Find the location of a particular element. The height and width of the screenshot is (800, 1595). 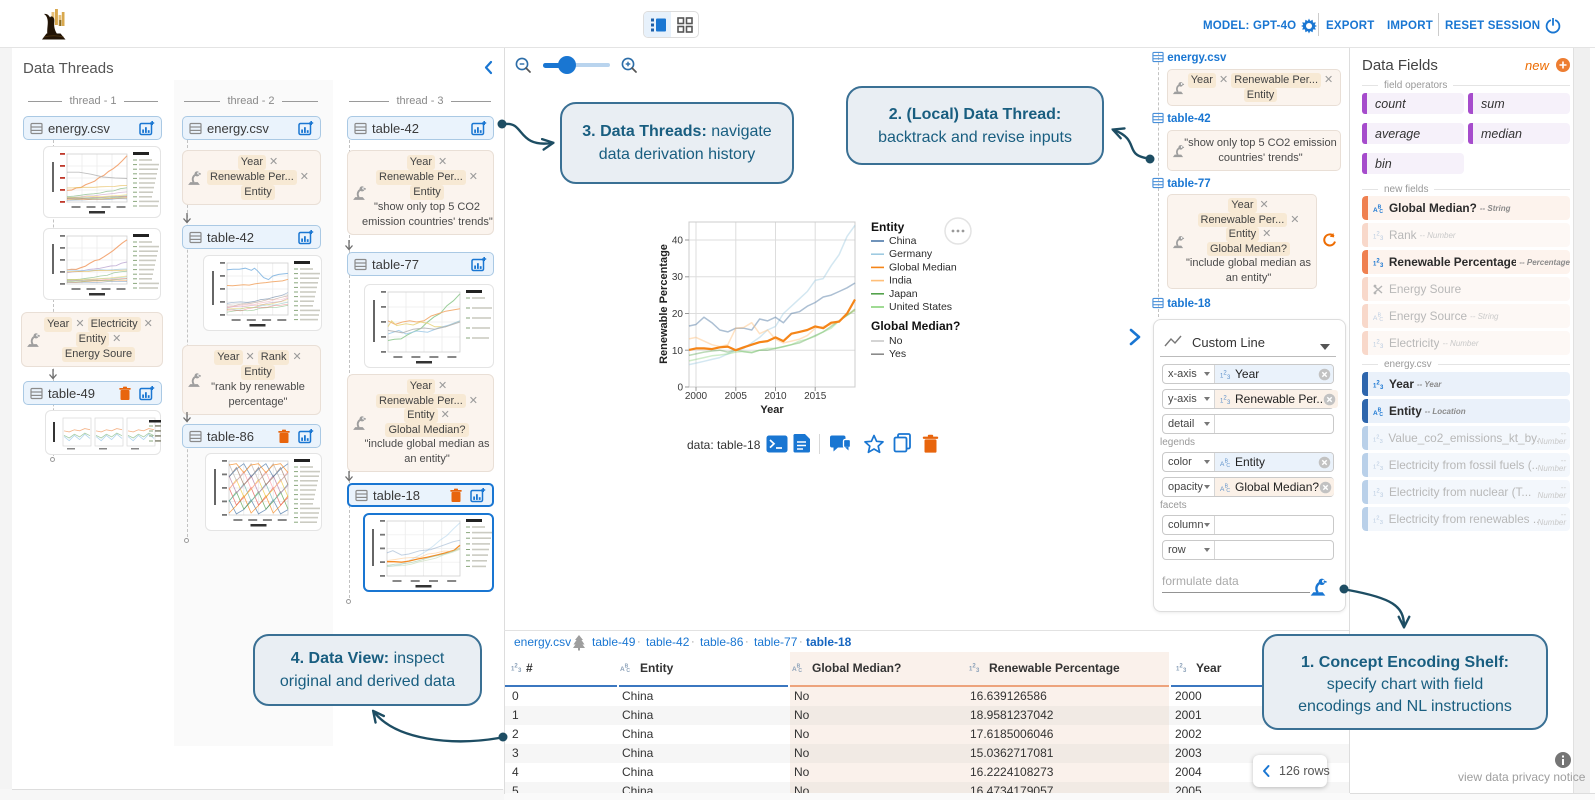

svg-text: 40 is located at coordinates (678, 241).